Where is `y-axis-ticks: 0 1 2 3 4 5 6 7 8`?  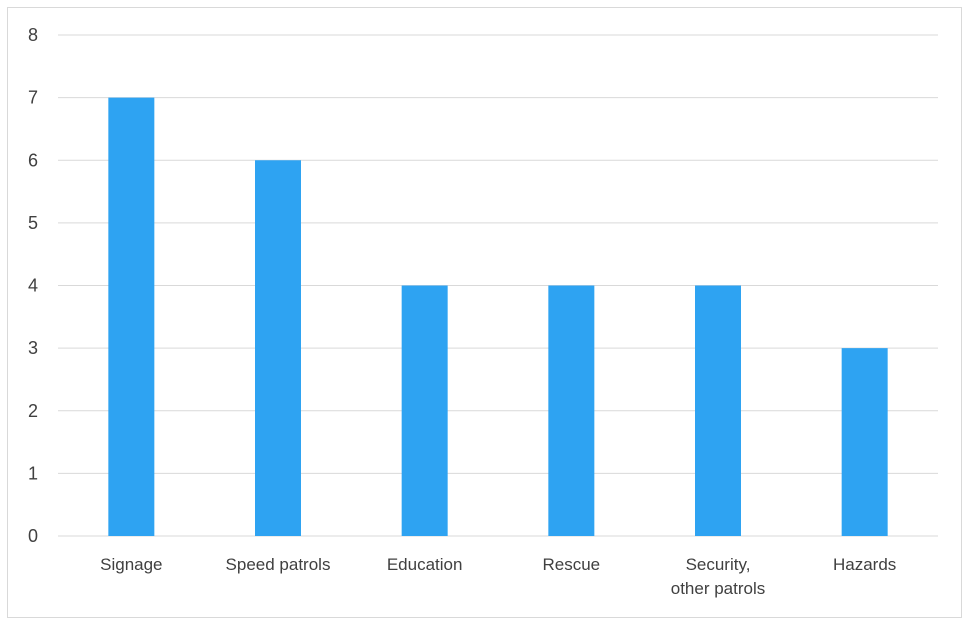
y-axis-ticks: 0 1 2 3 4 5 6 7 8 is located at coordinates (33, 285).